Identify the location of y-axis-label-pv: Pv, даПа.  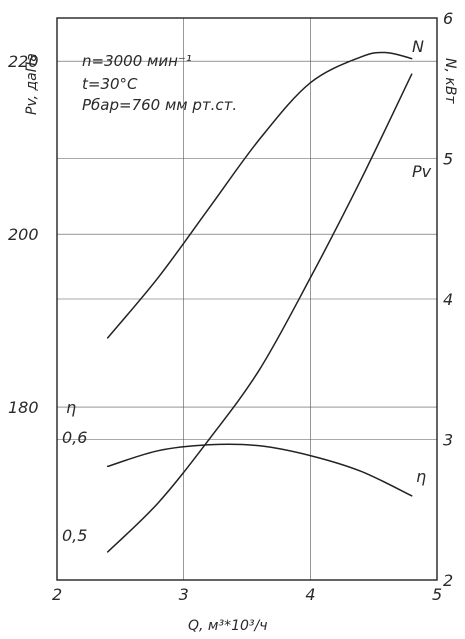
(32, 84).